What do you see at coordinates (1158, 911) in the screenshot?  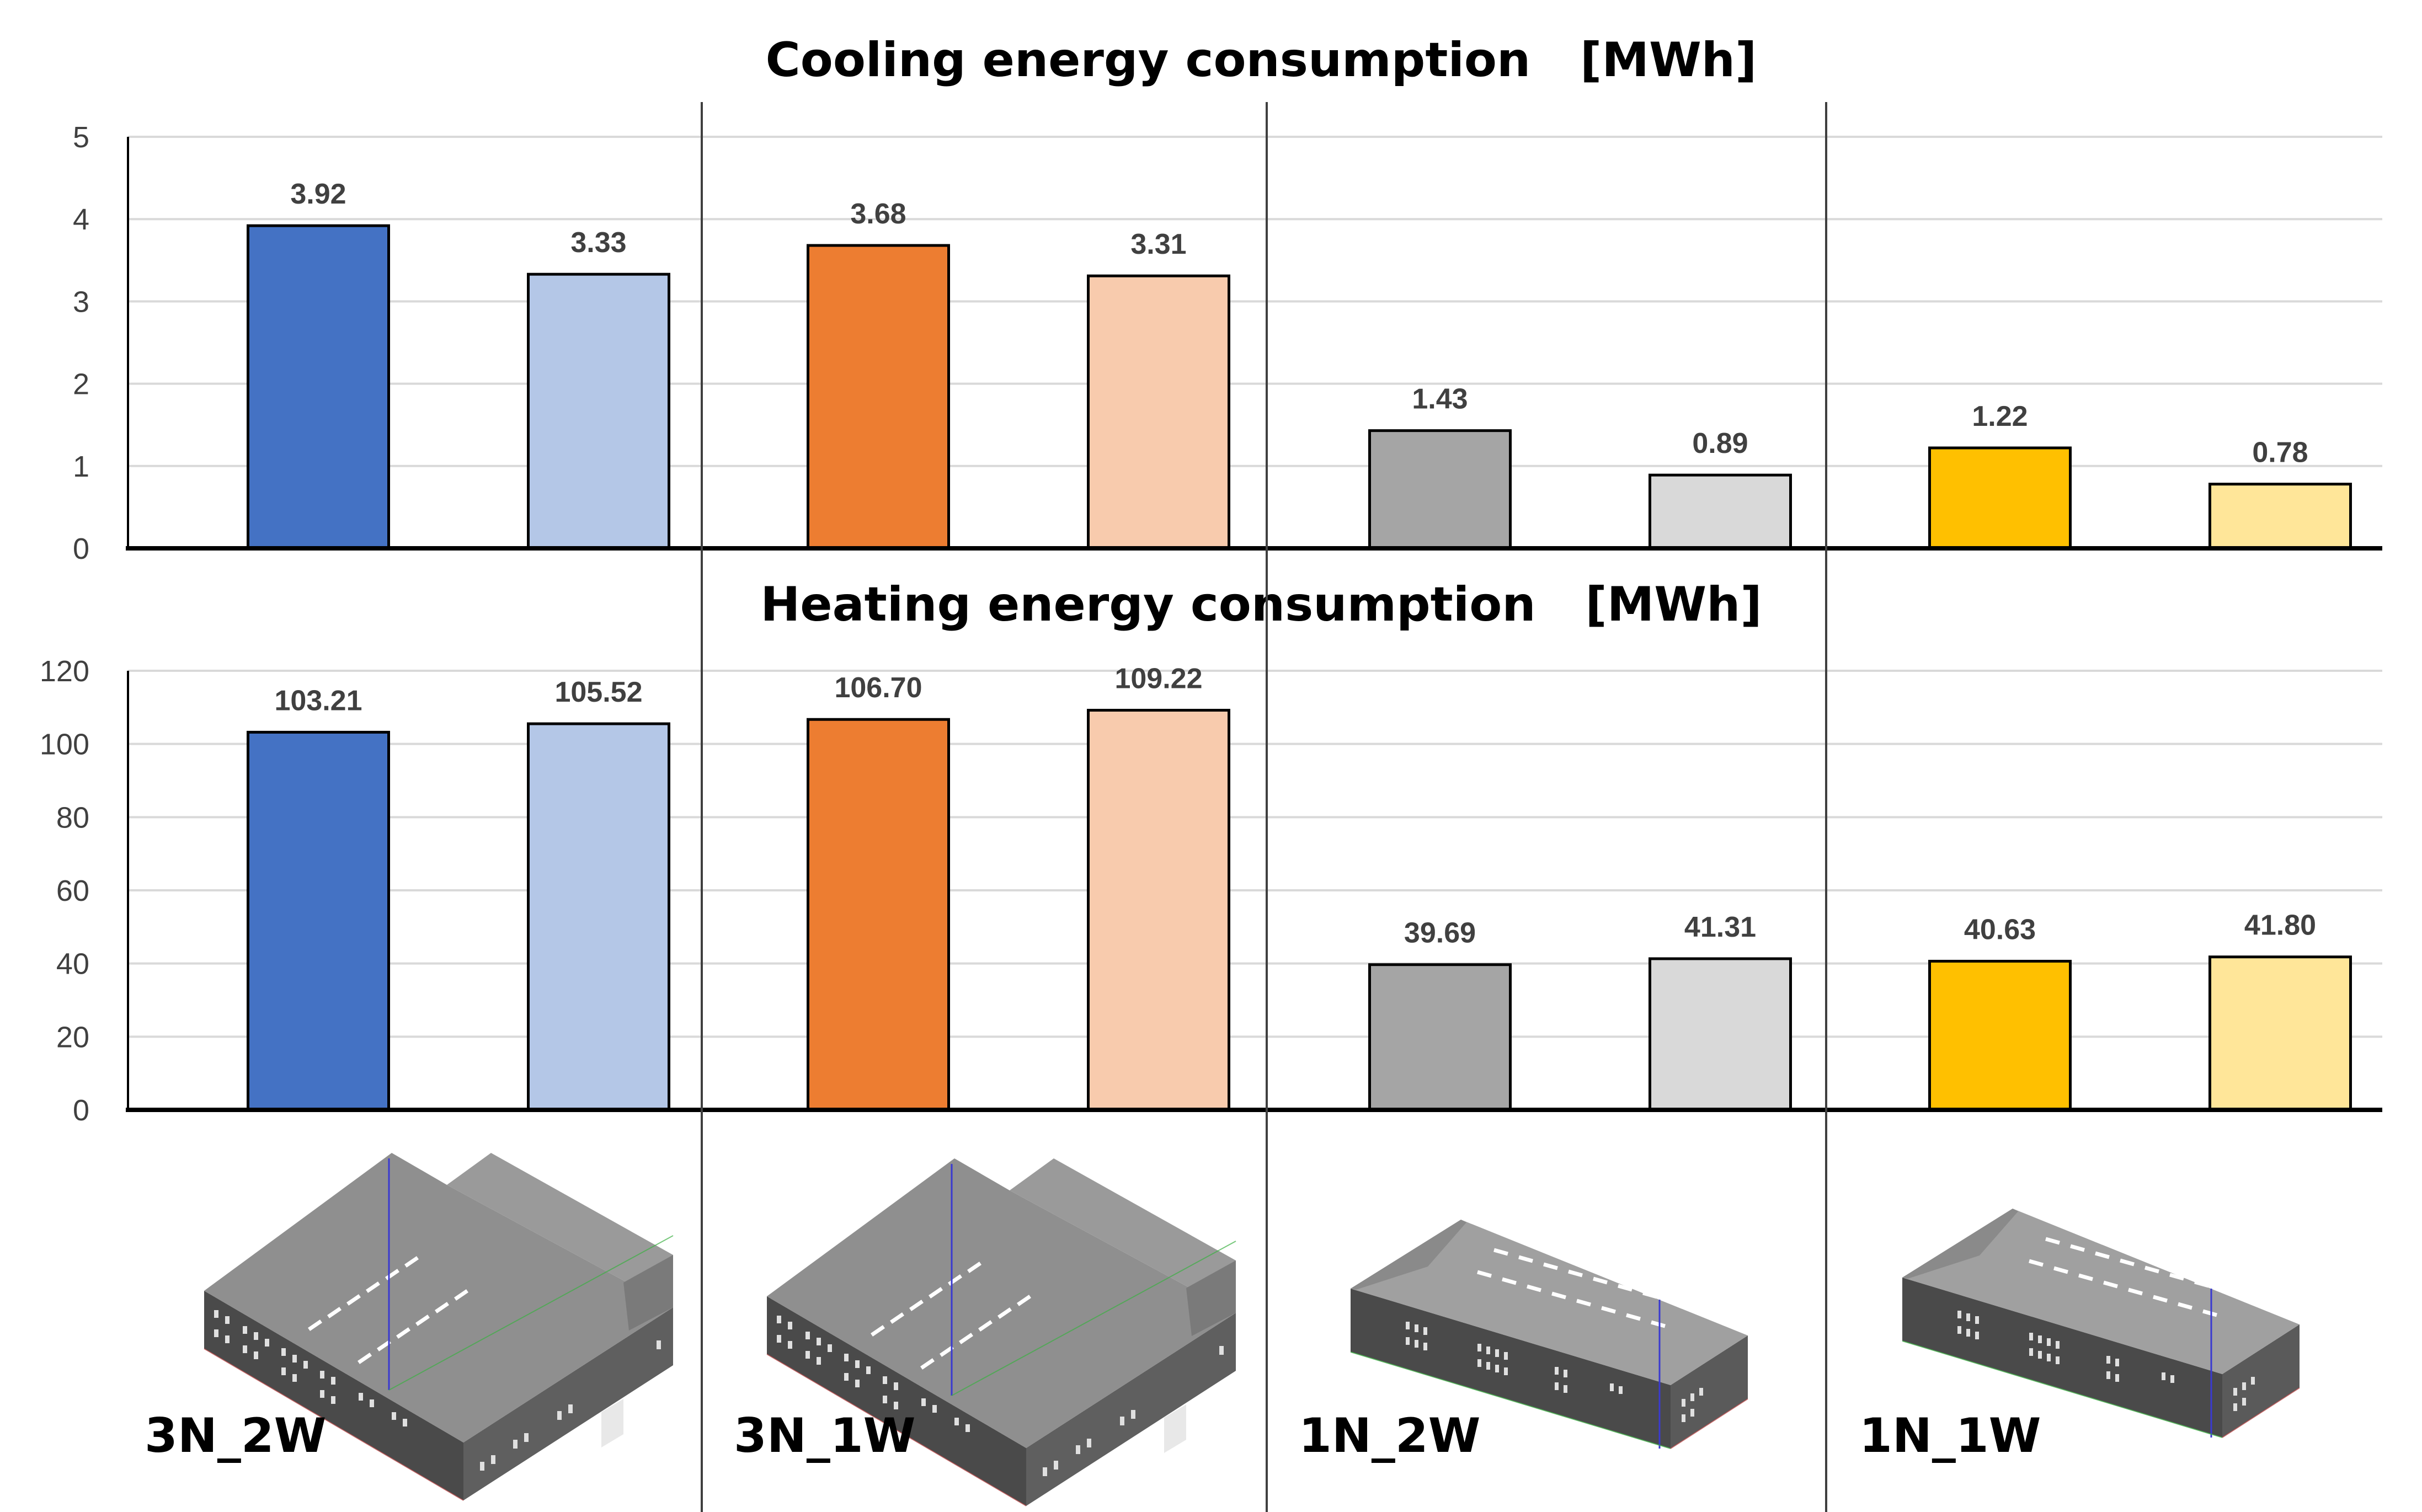 I see `heating-bar-3N_1W-b` at bounding box center [1158, 911].